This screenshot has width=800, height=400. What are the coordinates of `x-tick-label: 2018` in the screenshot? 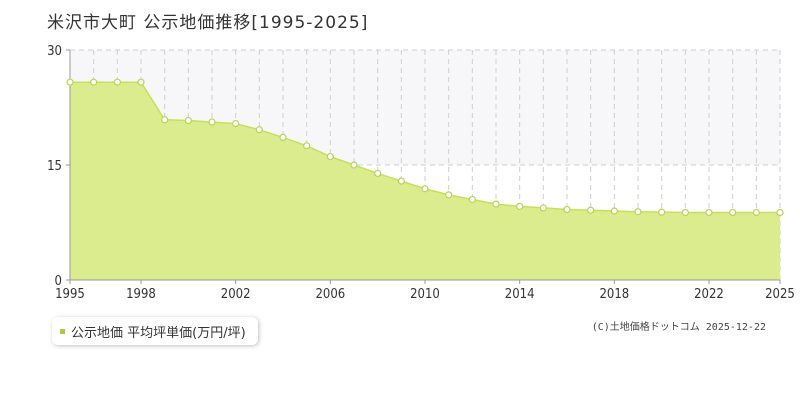 It's located at (614, 294).